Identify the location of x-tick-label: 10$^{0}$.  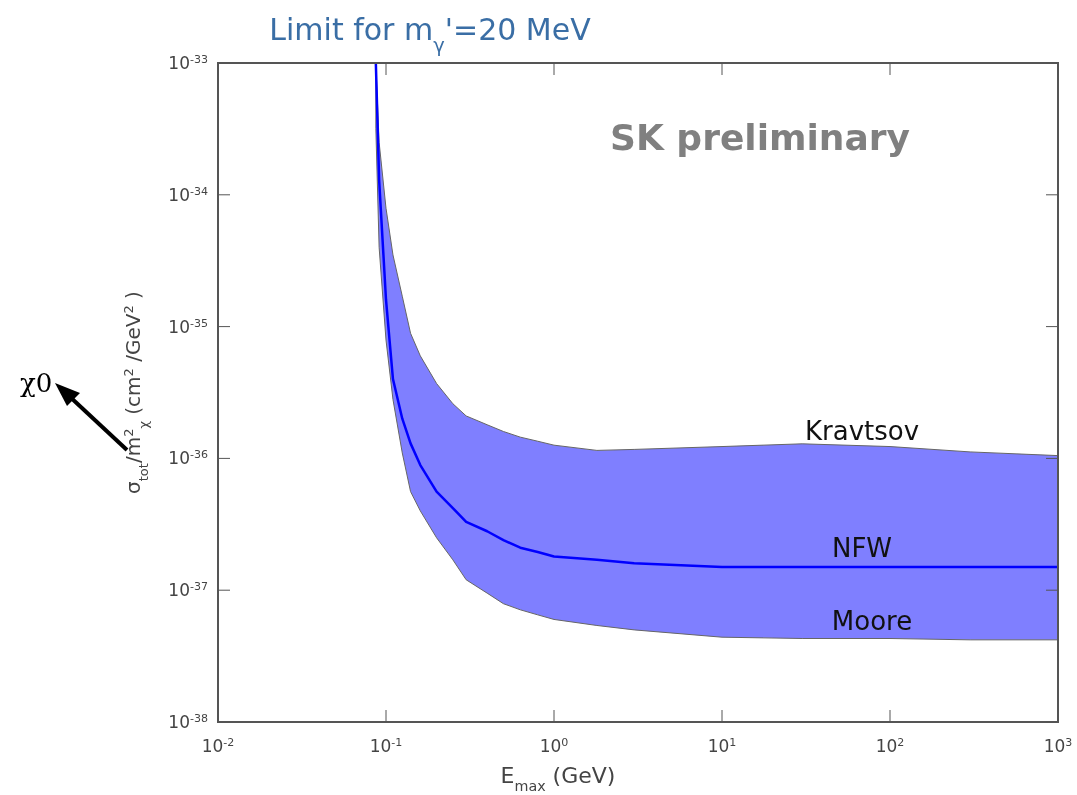
(554, 745).